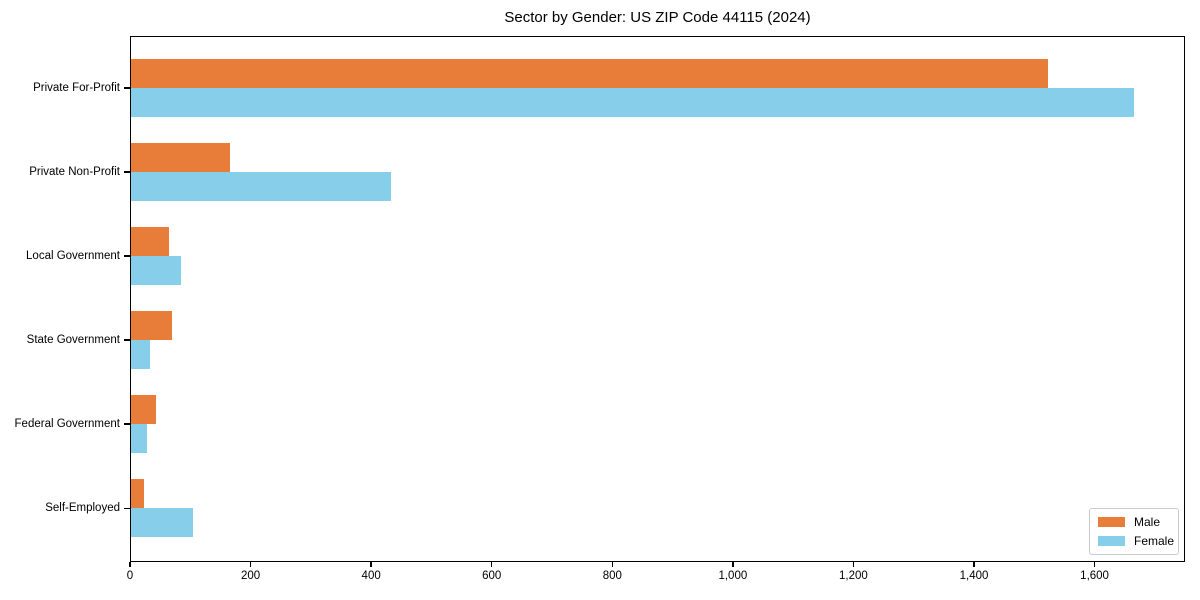 The image size is (1200, 600). I want to click on x-tick-label-200: 200, so click(250, 576).